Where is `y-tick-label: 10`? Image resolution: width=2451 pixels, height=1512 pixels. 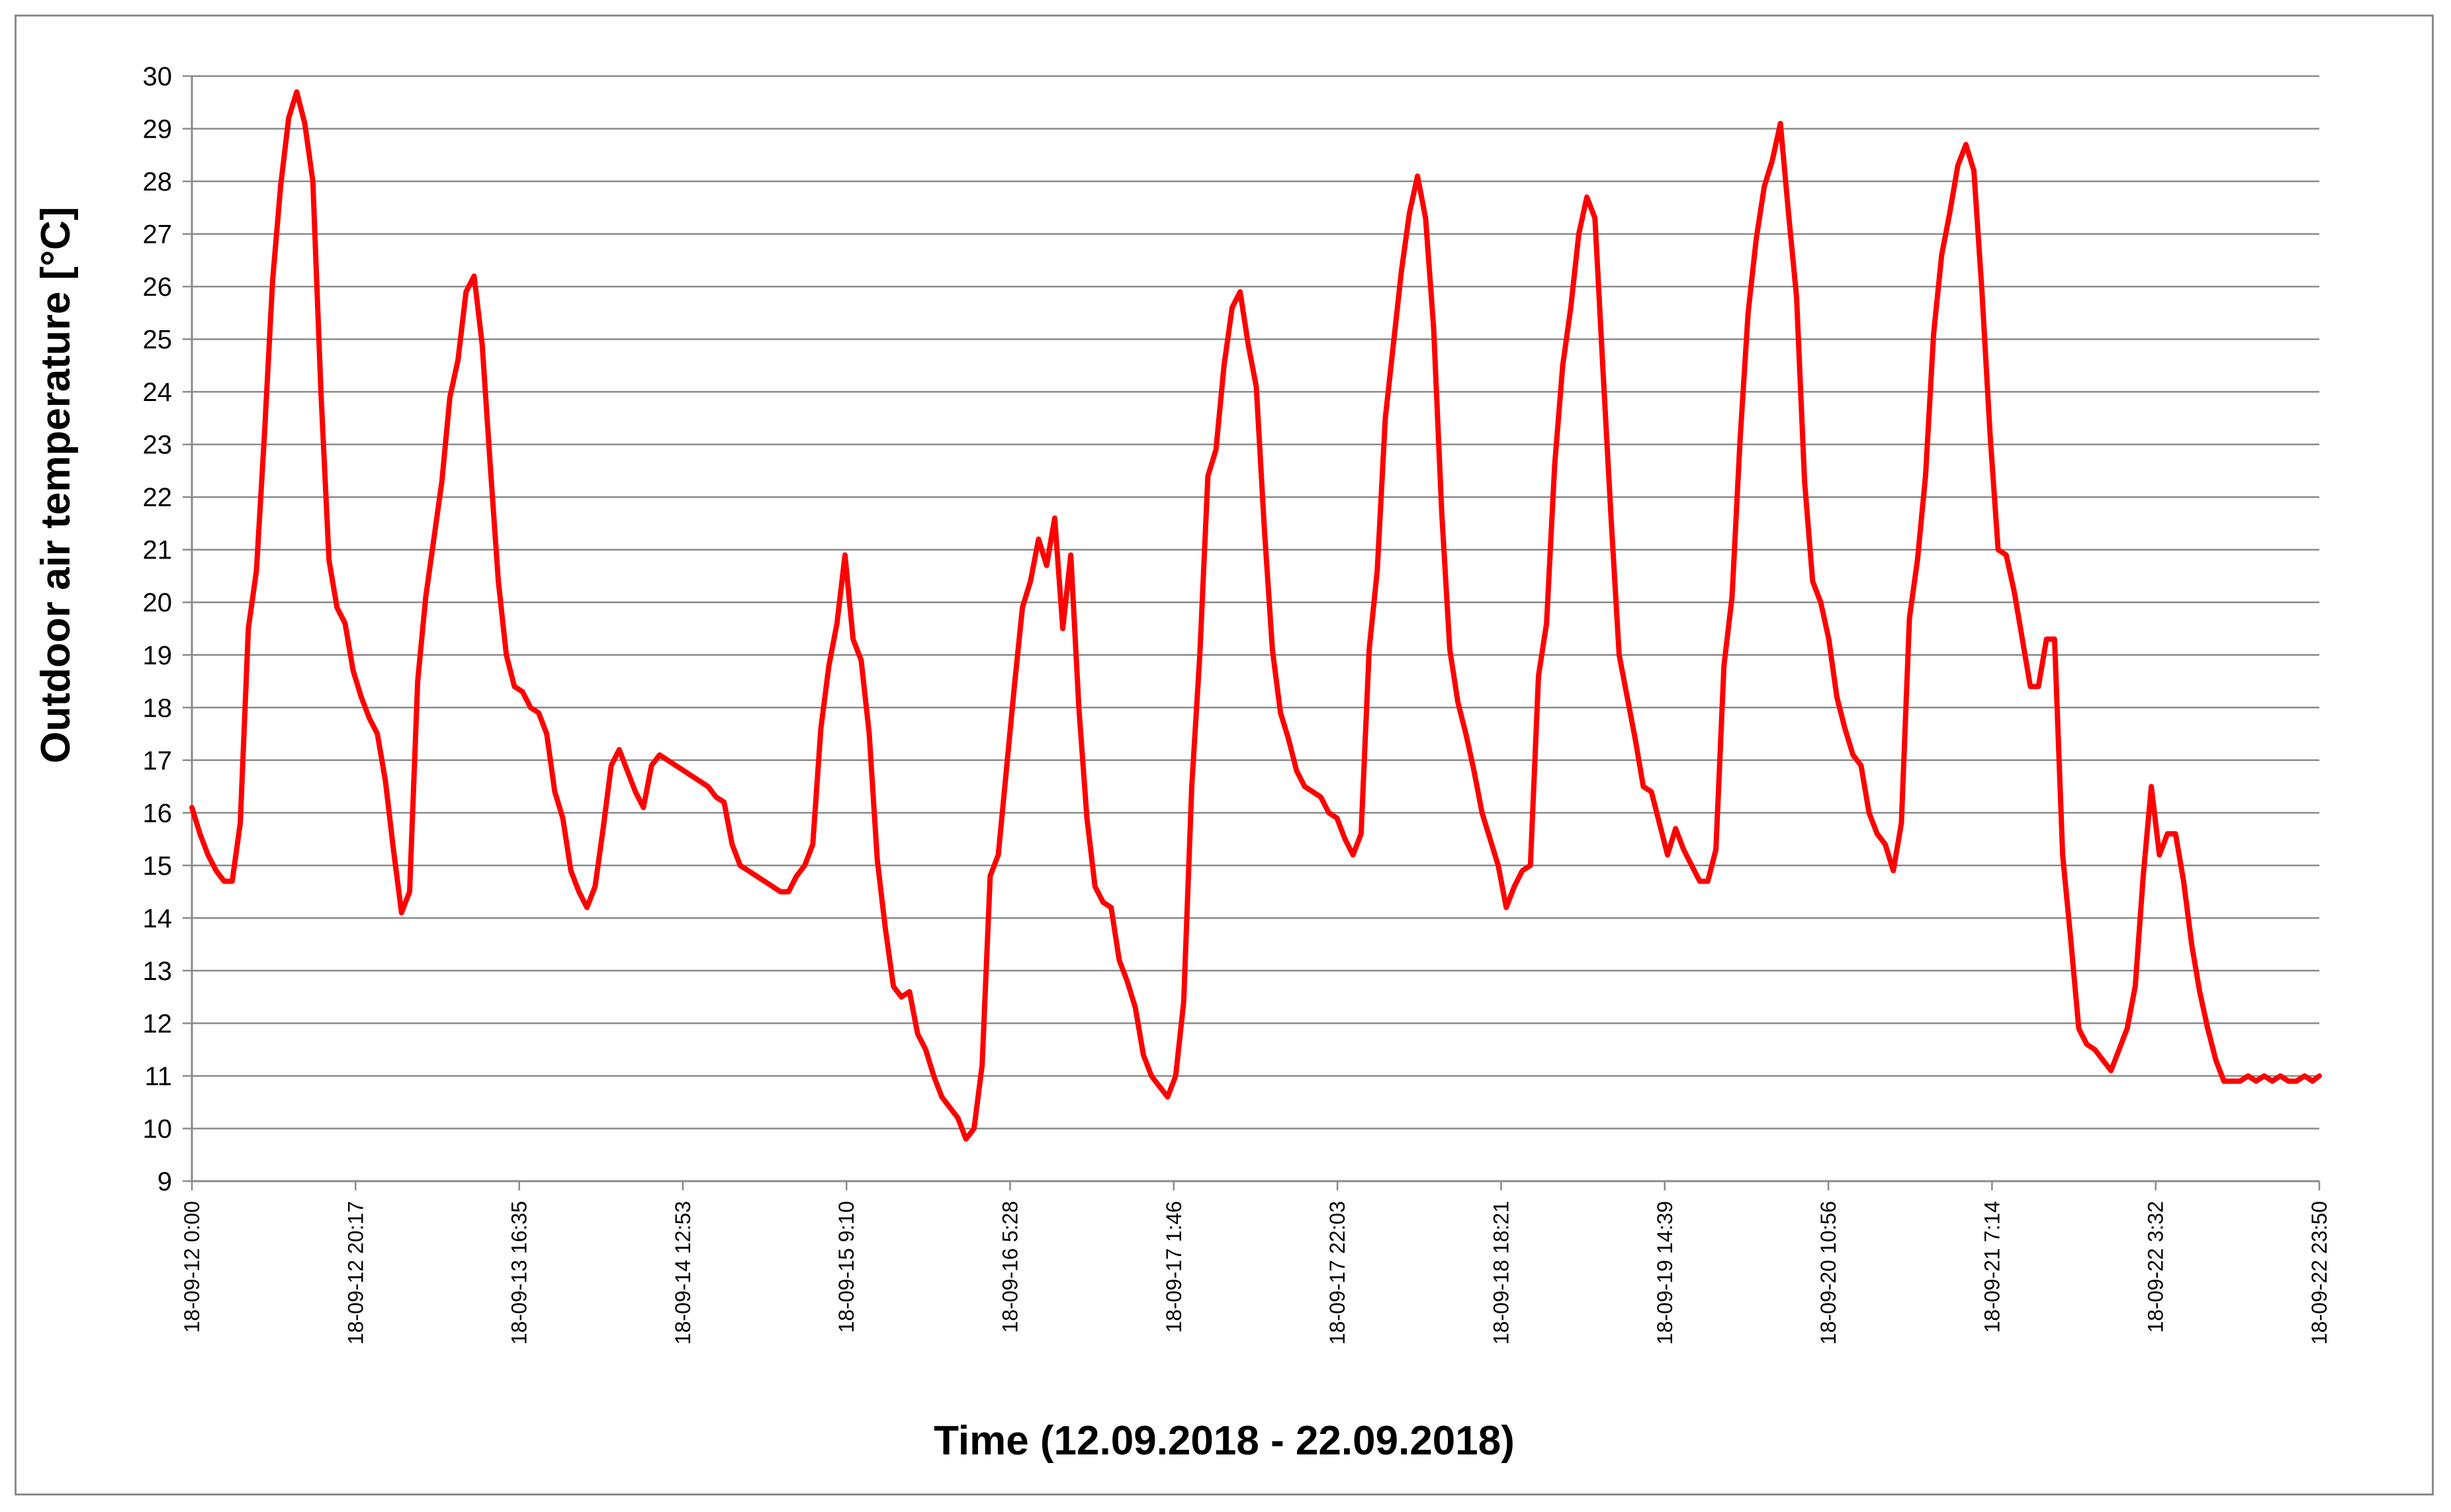 y-tick-label: 10 is located at coordinates (158, 1128).